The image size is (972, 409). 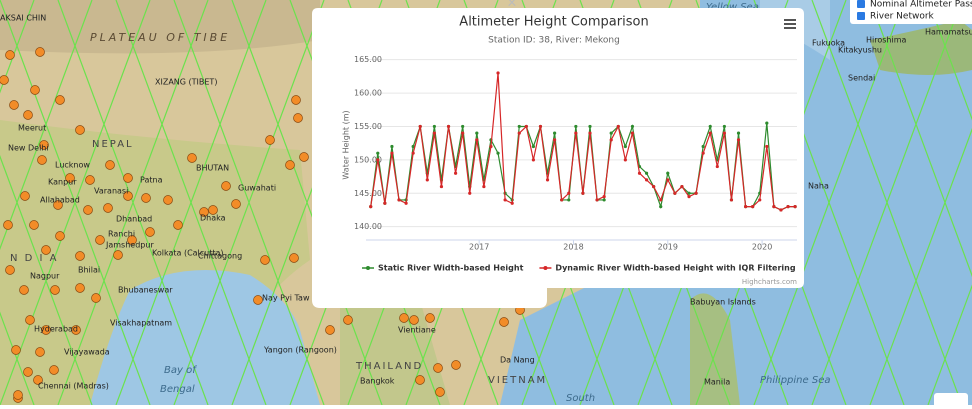 I want to click on map-label: Nay Pyi Taw, so click(x=286, y=298).